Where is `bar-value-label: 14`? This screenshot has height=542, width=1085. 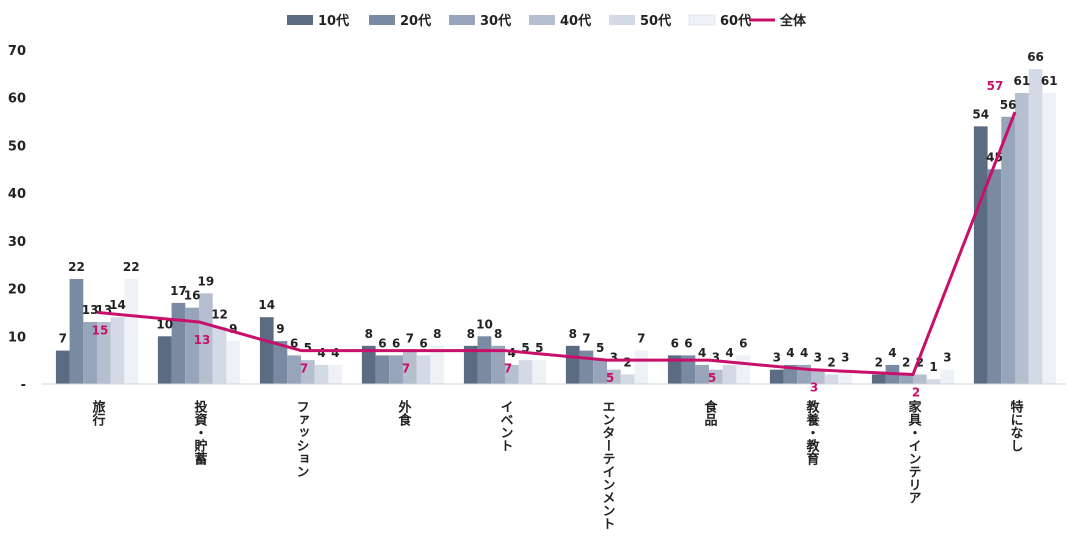
bar-value-label: 14 is located at coordinates (117, 305).